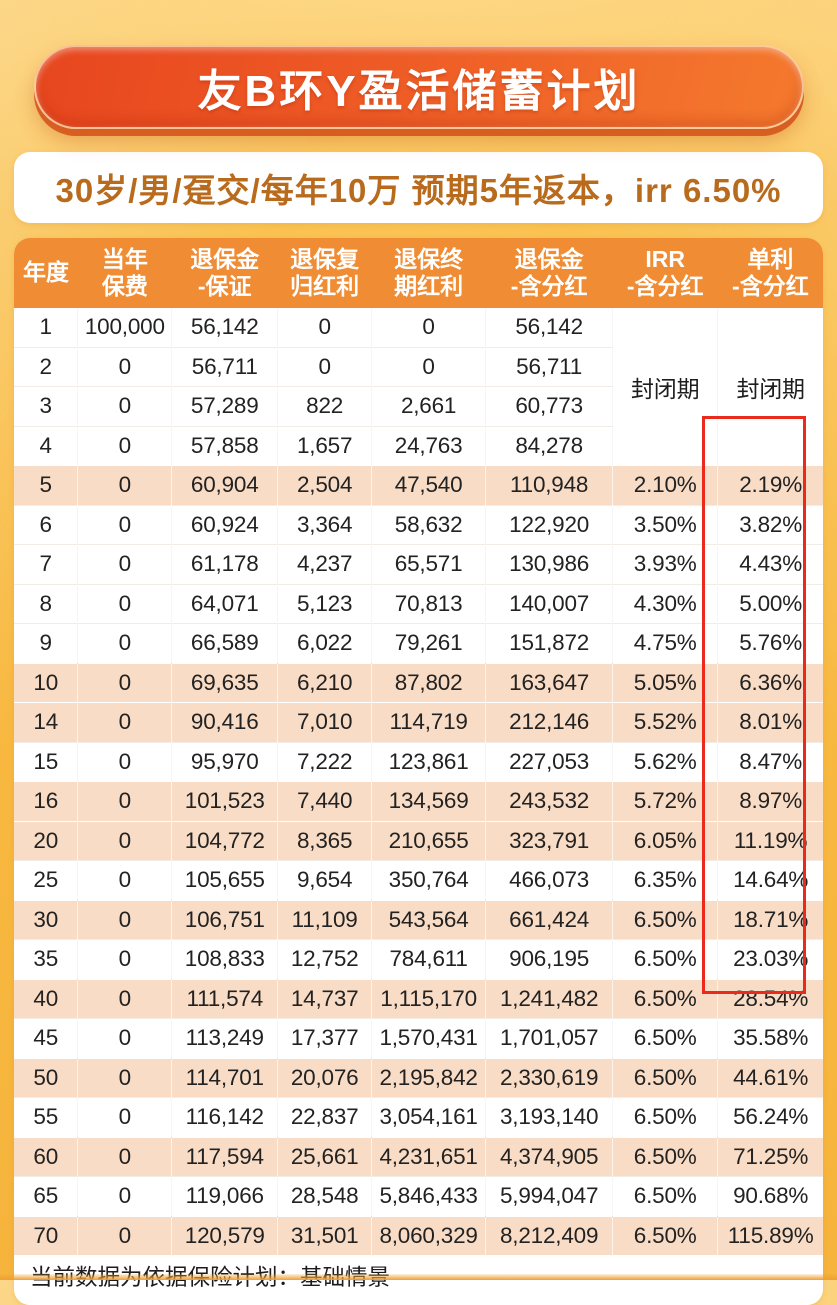 Image resolution: width=837 pixels, height=1305 pixels. I want to click on surrender-guaranteed-cell: 119,066, so click(224, 1196).